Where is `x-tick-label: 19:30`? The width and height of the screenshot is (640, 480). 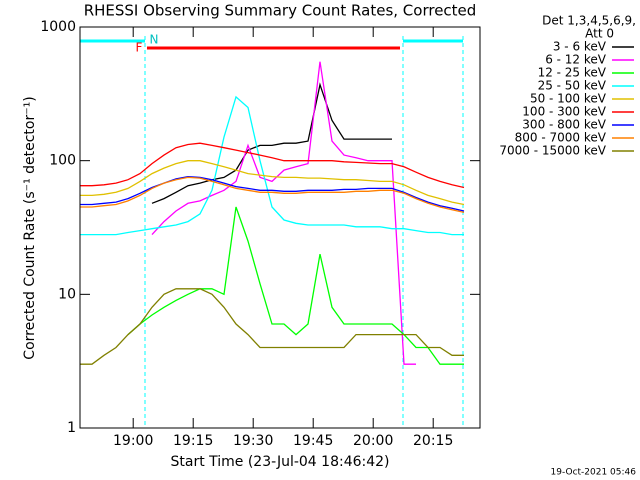
x-tick-label: 19:30 is located at coordinates (253, 441).